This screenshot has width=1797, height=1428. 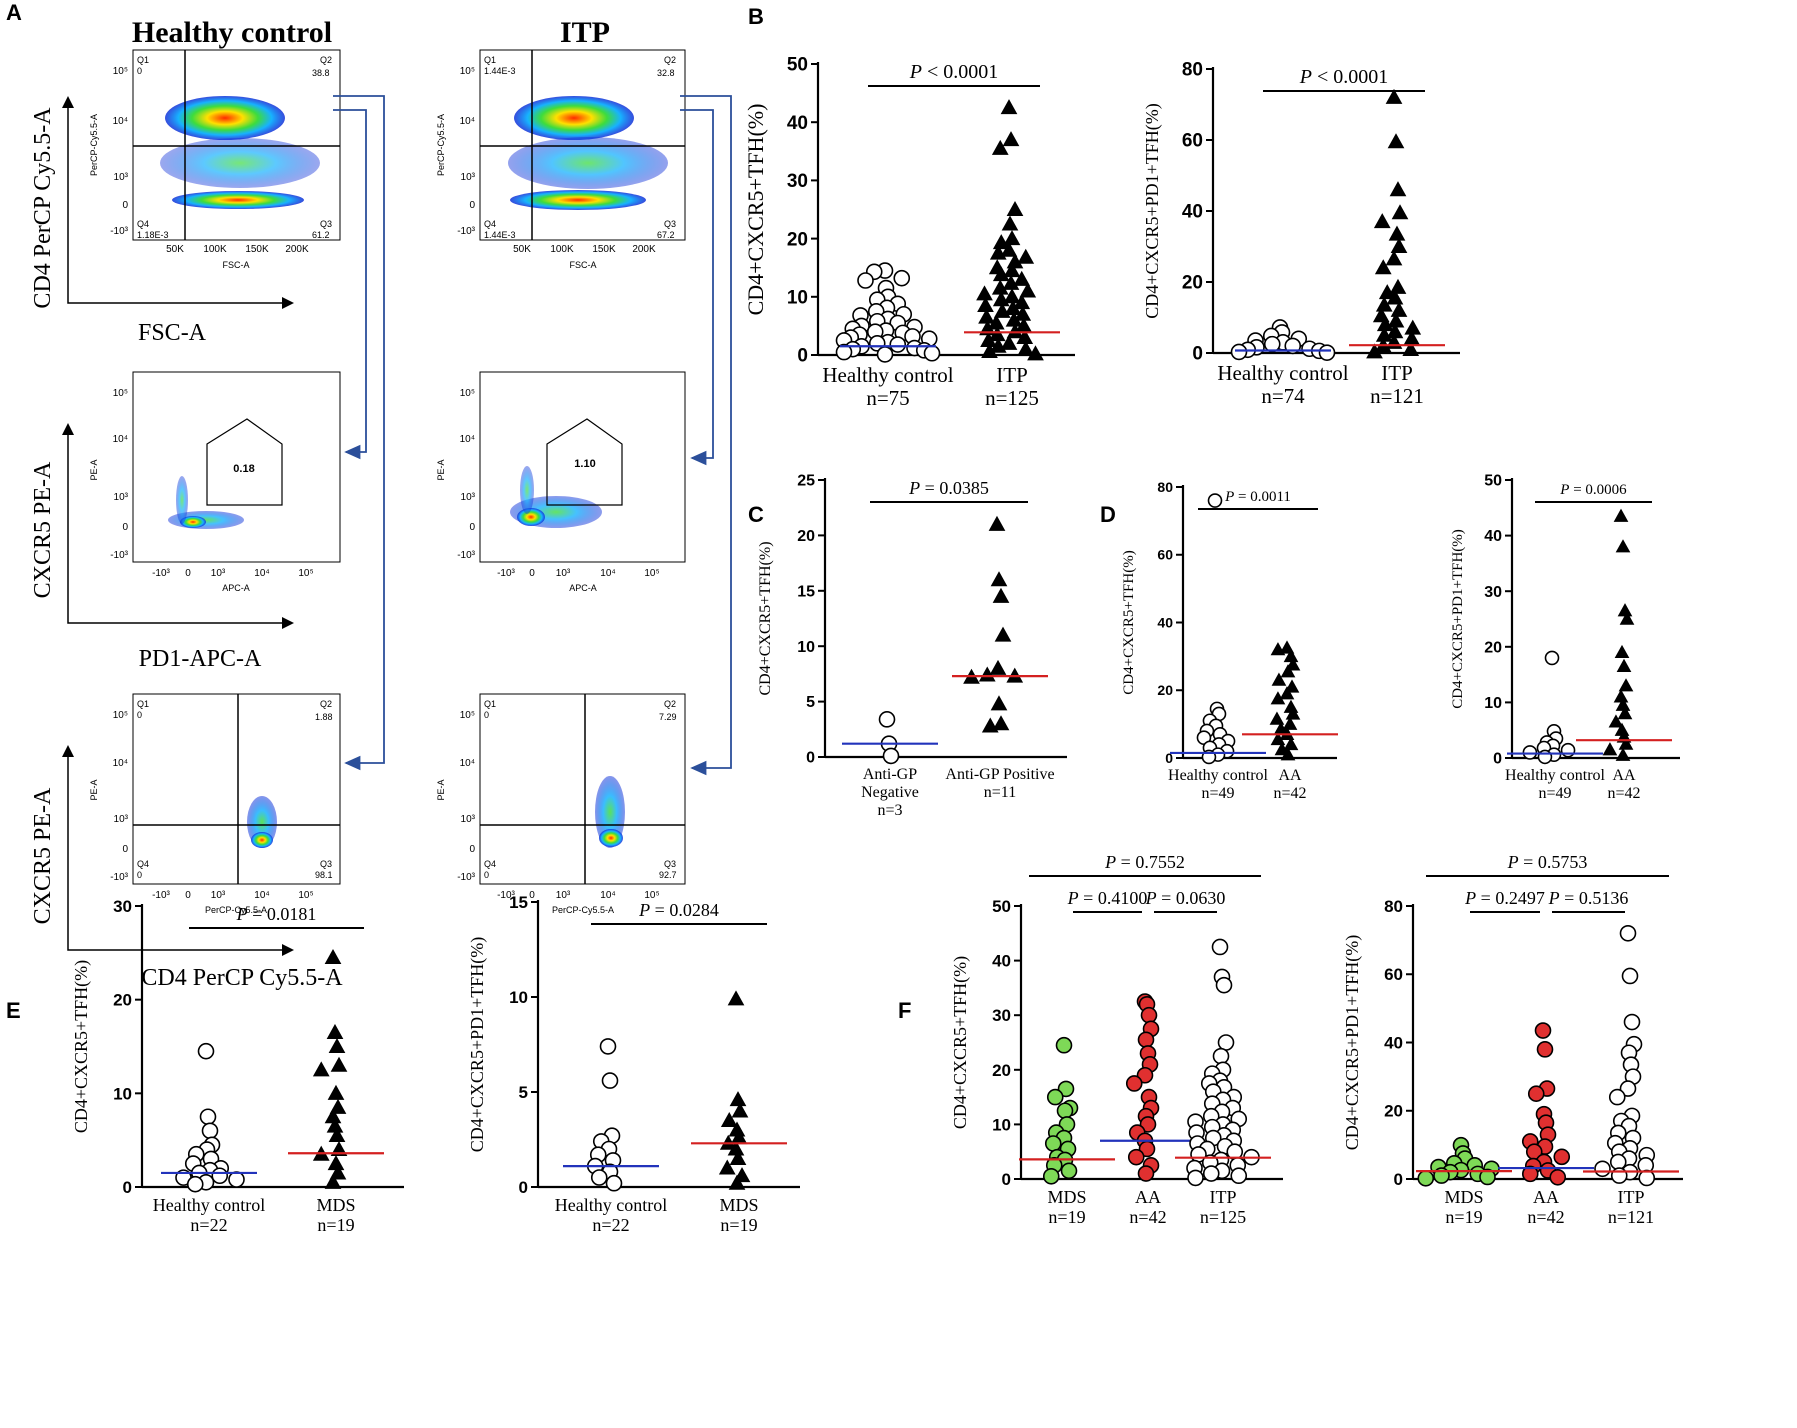 What do you see at coordinates (188, 895) in the screenshot?
I see `hc3-xtick: 0` at bounding box center [188, 895].